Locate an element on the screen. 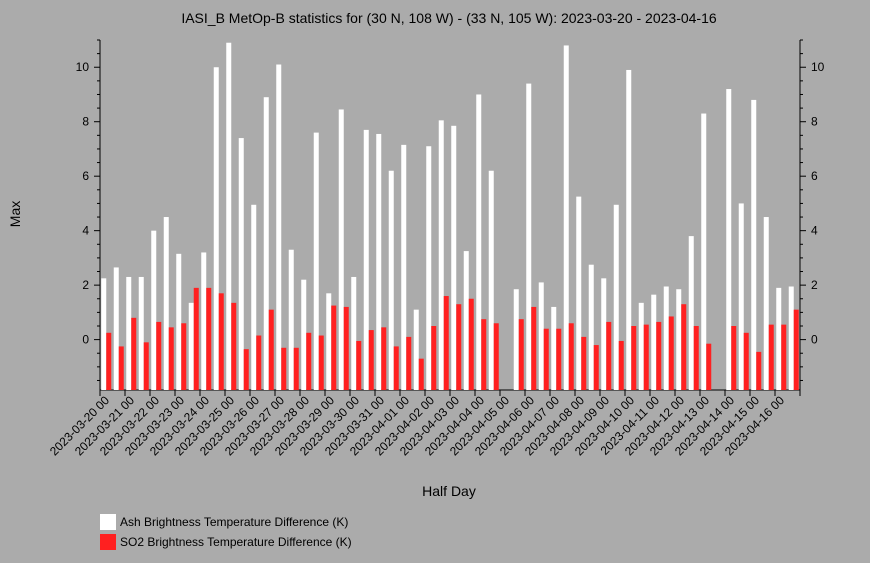 This screenshot has height=563, width=870. y-tick-label-right: 6 is located at coordinates (814, 176).